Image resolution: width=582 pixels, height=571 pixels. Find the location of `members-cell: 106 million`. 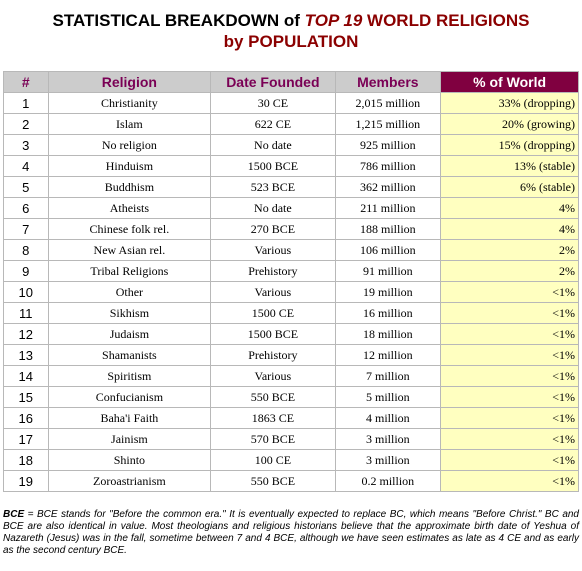

members-cell: 106 million is located at coordinates (388, 250).